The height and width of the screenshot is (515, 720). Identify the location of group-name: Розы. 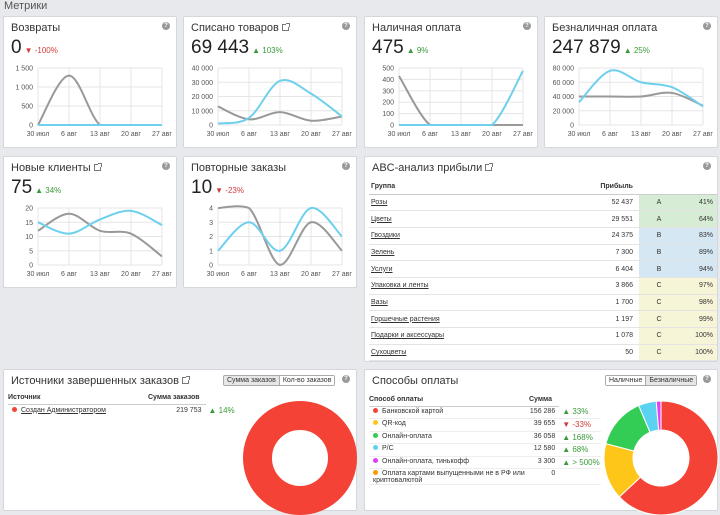
(454, 203).